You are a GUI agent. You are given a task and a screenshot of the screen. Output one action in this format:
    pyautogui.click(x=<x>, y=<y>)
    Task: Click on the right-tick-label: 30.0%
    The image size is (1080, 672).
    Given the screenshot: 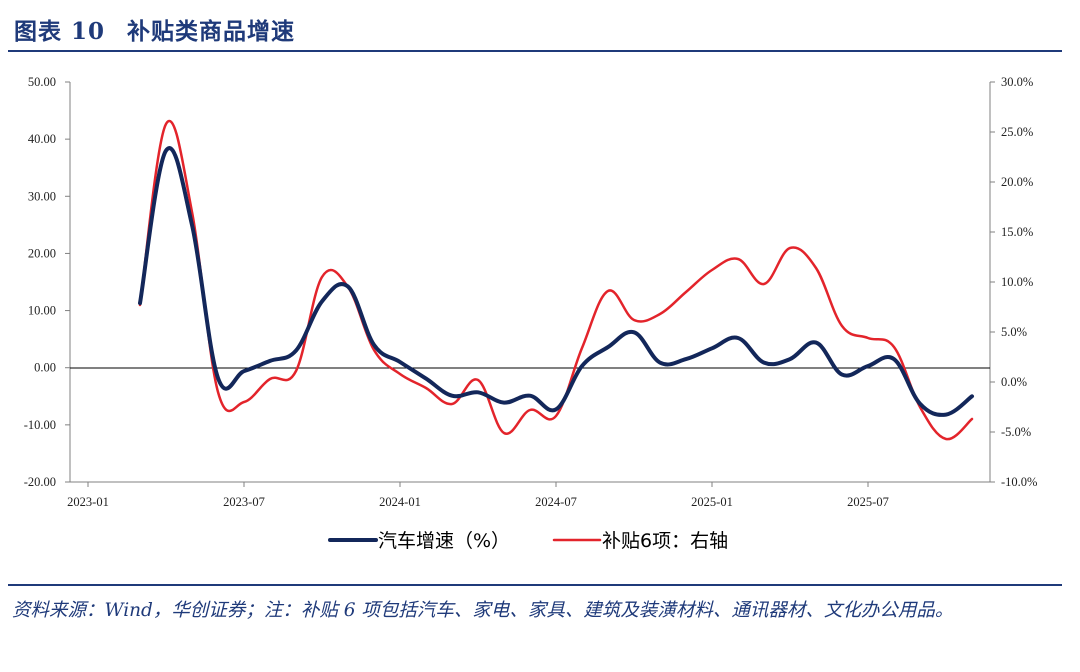 What is the action you would take?
    pyautogui.click(x=1017, y=82)
    